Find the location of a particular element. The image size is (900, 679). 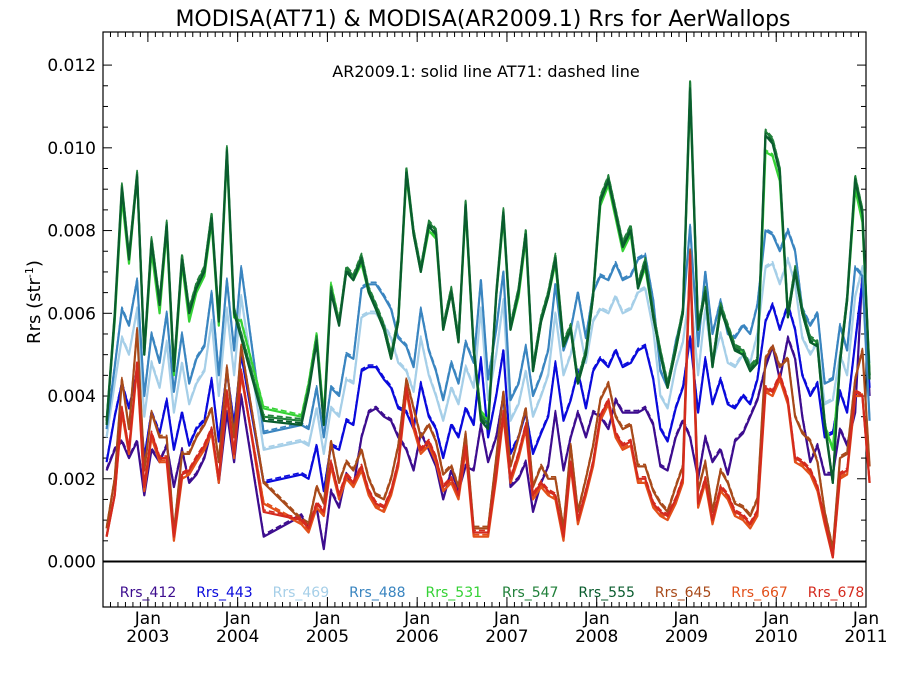

y-axis-label: Rrs (str-1) is located at coordinates (34, 302).